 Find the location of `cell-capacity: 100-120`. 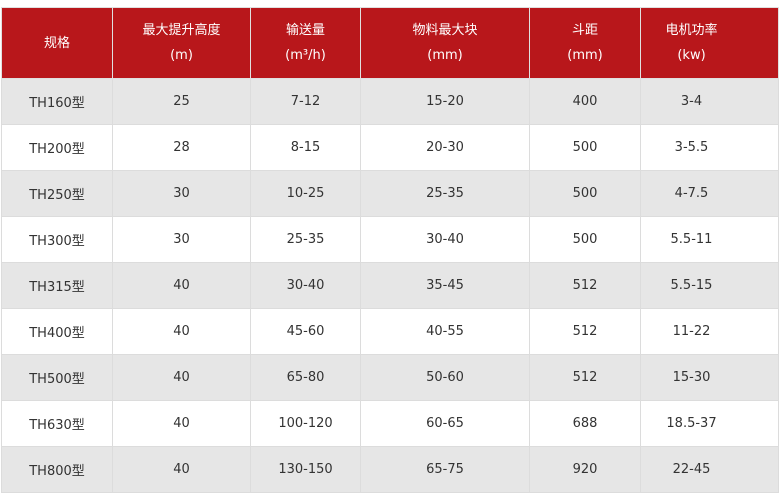

cell-capacity: 100-120 is located at coordinates (305, 423).